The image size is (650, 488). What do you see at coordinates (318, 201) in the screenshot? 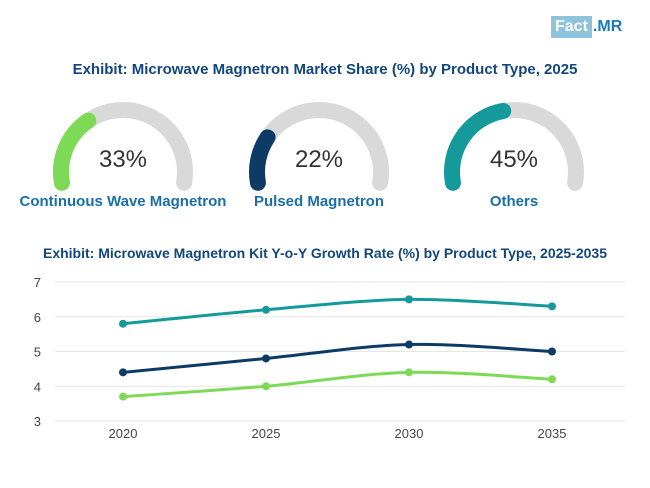
I see `gauge-label: Pulsed Magnetron` at bounding box center [318, 201].